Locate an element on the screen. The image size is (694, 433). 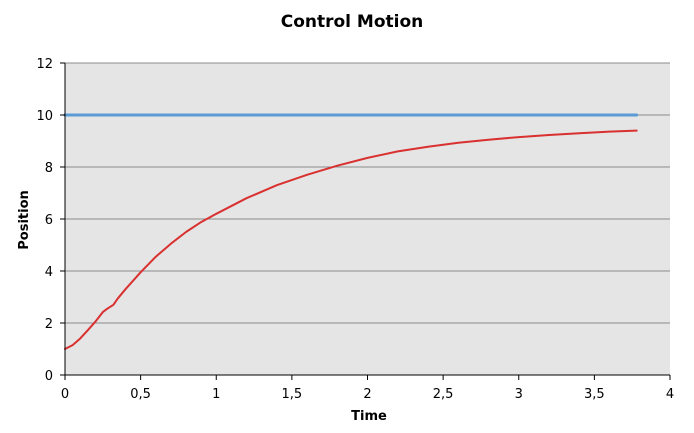
x-tick-label-8: 4 is located at coordinates (670, 394).